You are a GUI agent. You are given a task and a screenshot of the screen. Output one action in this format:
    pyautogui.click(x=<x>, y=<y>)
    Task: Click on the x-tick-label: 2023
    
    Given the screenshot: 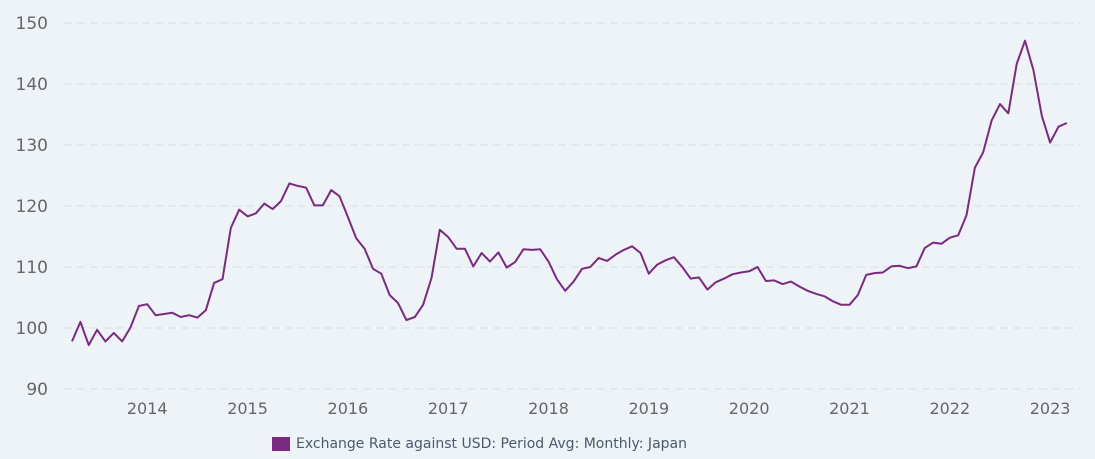 What is the action you would take?
    pyautogui.click(x=1050, y=408)
    